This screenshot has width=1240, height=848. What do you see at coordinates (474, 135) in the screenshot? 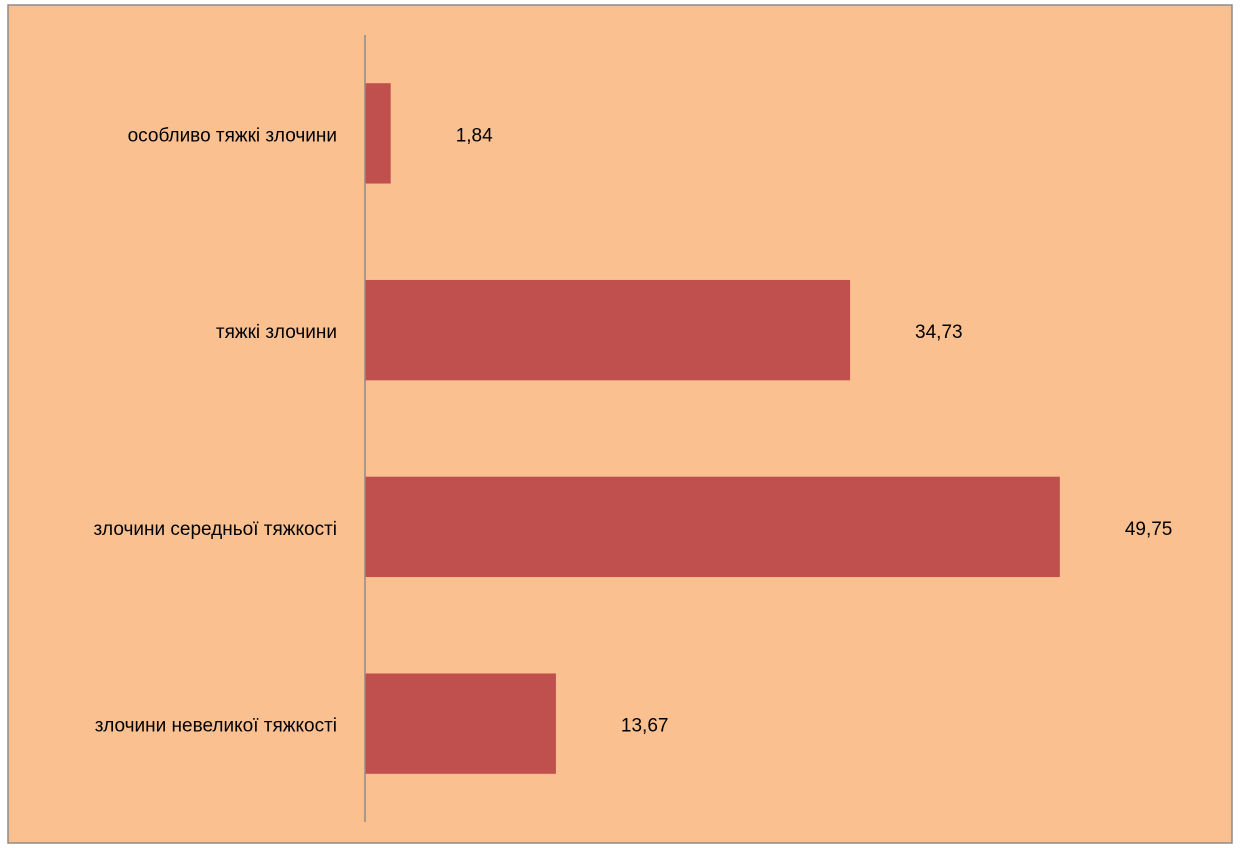
I see `data-label: 1,84` at bounding box center [474, 135].